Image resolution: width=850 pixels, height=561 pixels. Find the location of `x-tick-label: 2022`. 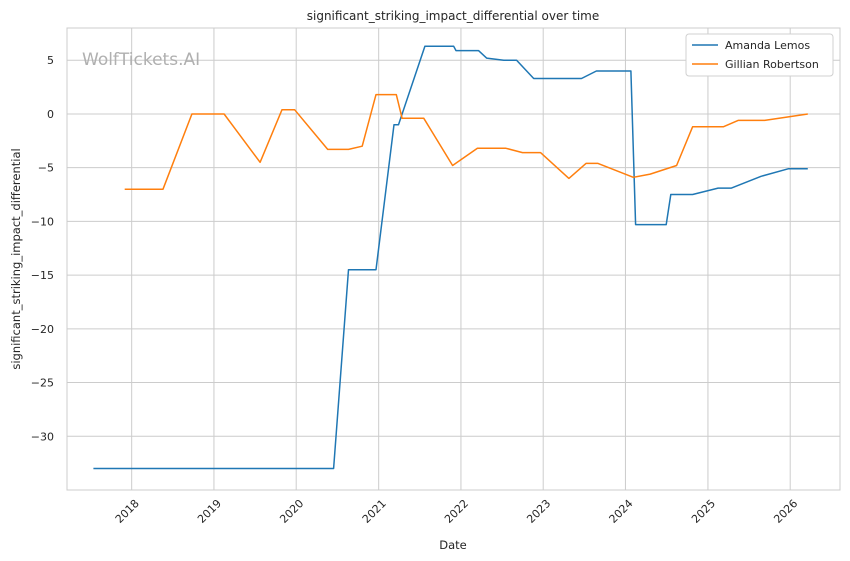

x-tick-label: 2022 is located at coordinates (456, 511).